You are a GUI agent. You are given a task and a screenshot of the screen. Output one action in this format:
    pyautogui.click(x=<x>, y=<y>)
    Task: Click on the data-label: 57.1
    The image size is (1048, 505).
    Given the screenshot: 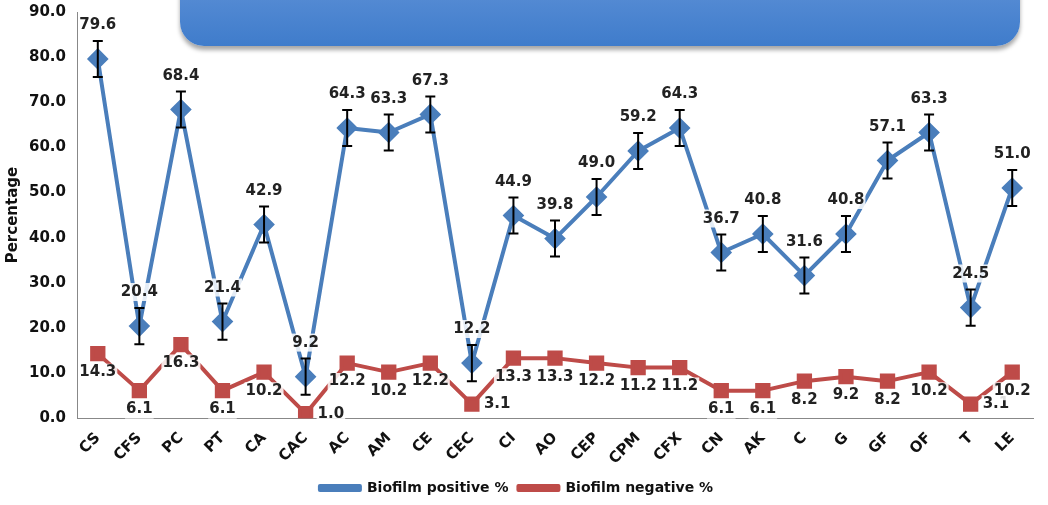 What is the action you would take?
    pyautogui.click(x=888, y=125)
    